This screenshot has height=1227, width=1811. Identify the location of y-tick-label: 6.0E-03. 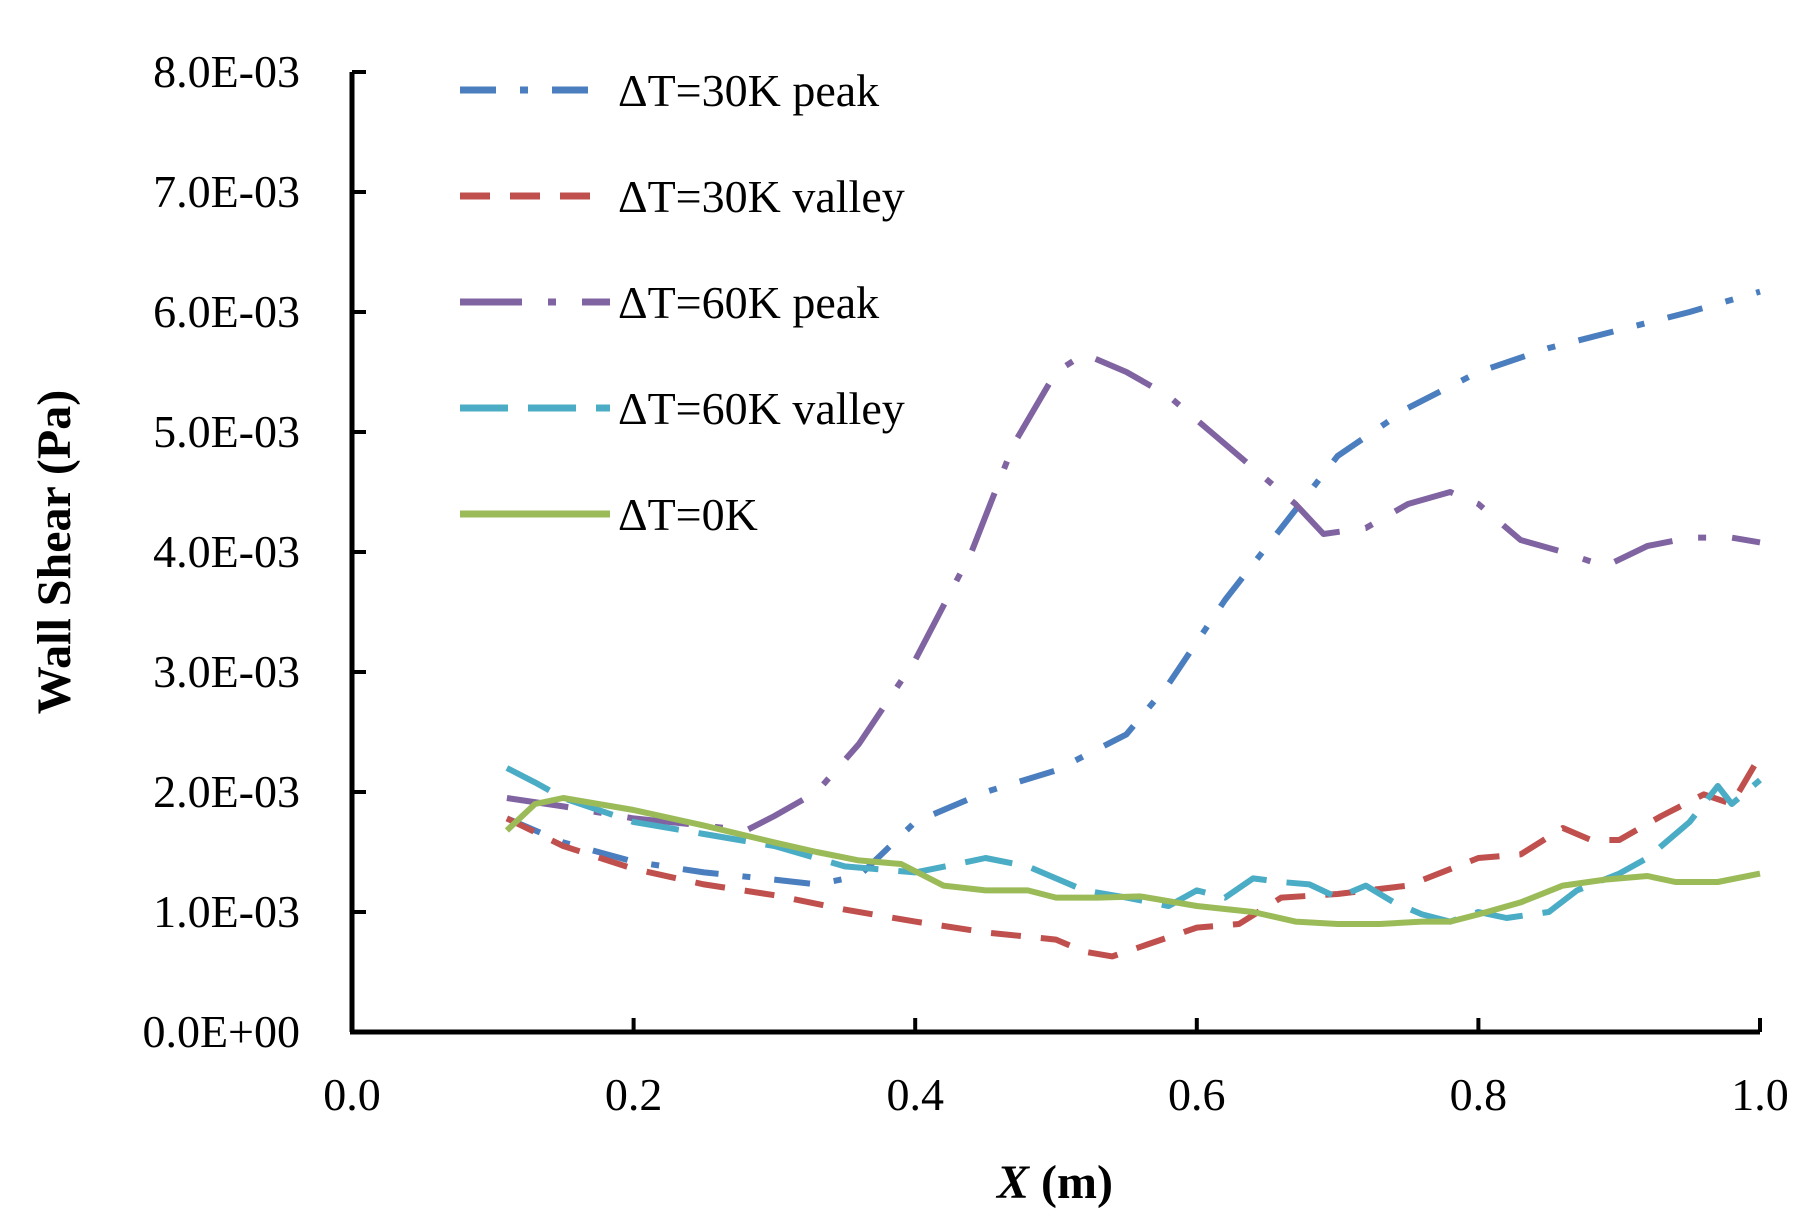
(226, 311).